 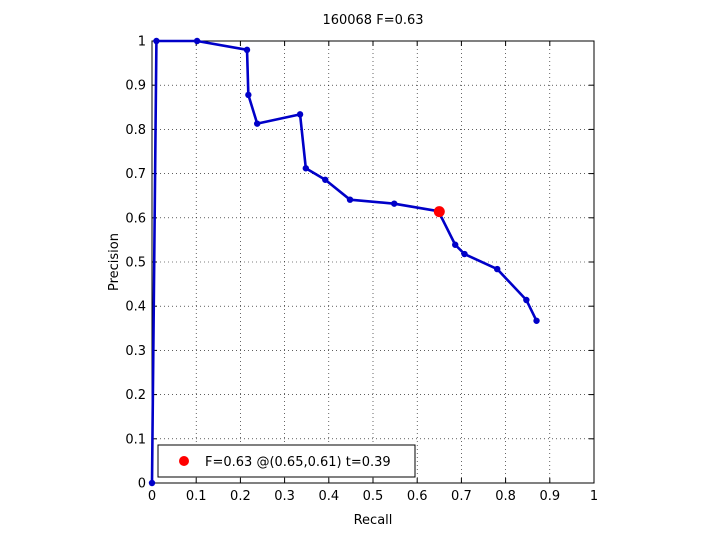 I want to click on legend: F=0.63 @(0.65,0.61) t=0.39, so click(x=286, y=461).